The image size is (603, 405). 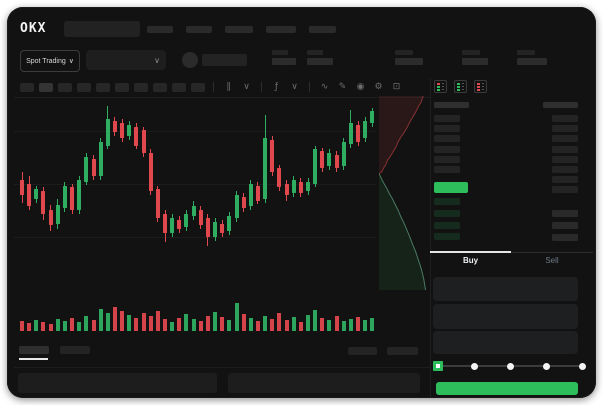 What do you see at coordinates (213, 87) in the screenshot?
I see `toolbar-divider` at bounding box center [213, 87].